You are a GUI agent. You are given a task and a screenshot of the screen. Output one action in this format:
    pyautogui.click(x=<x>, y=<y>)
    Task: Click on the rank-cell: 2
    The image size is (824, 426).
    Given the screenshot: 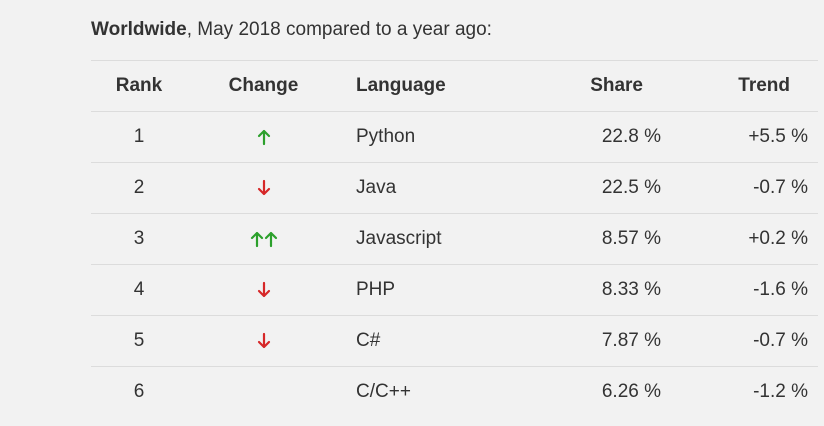 What is the action you would take?
    pyautogui.click(x=139, y=188)
    